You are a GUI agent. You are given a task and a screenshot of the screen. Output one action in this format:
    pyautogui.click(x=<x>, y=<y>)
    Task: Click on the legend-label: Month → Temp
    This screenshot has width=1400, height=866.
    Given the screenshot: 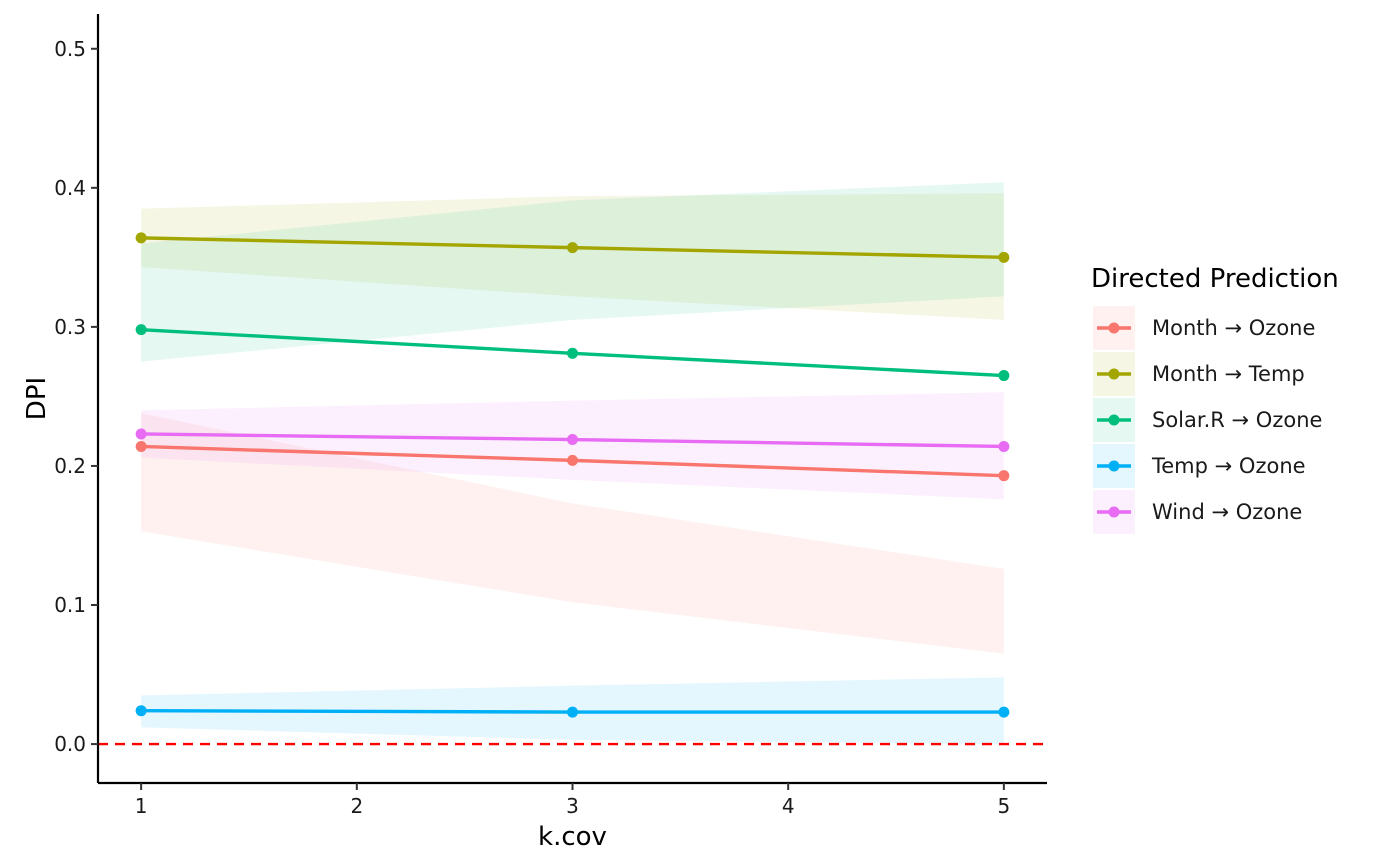 What is the action you would take?
    pyautogui.click(x=1228, y=374)
    